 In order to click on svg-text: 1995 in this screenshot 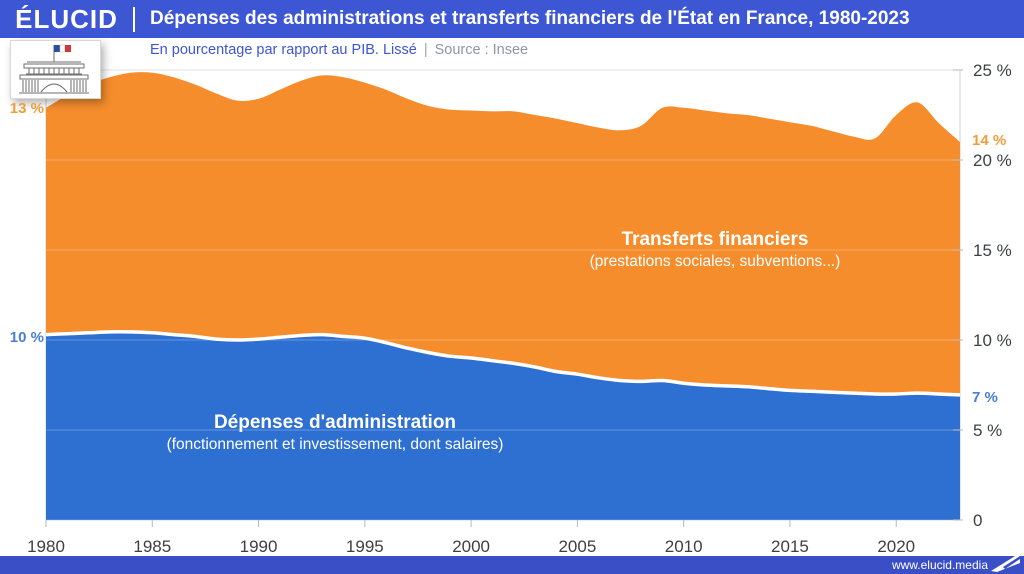, I will do `click(365, 546)`.